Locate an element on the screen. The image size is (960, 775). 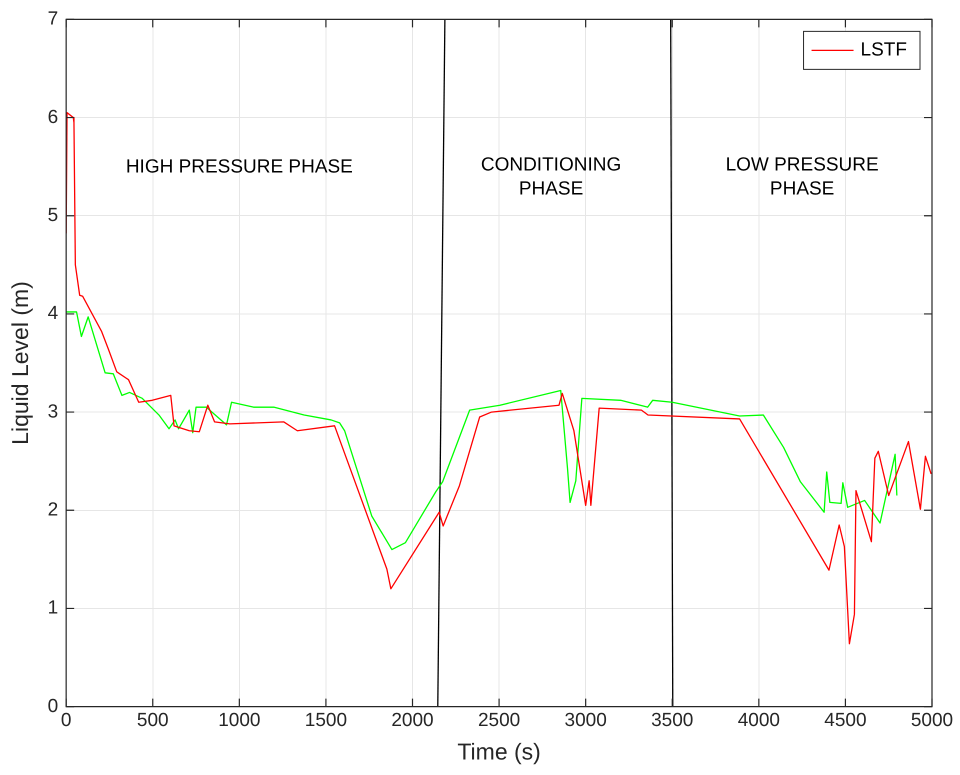
x-tick-label: 2000 is located at coordinates (412, 721).